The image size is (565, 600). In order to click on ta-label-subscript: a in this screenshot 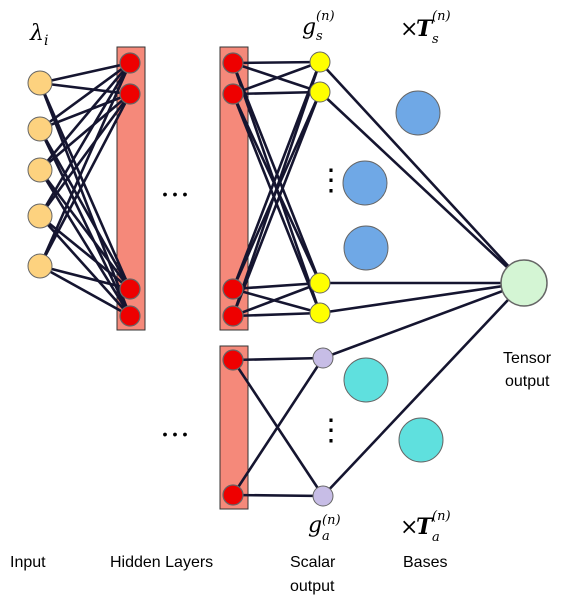, I will do `click(436, 537)`.